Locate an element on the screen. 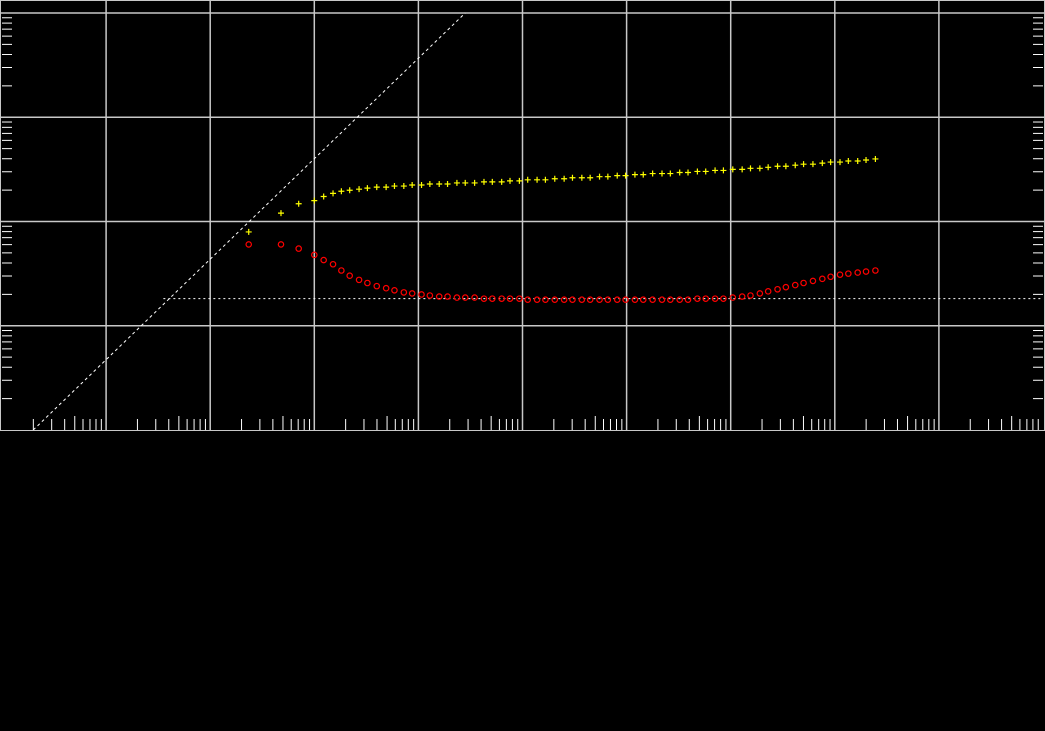  series-plus-markers is located at coordinates (562, 195).